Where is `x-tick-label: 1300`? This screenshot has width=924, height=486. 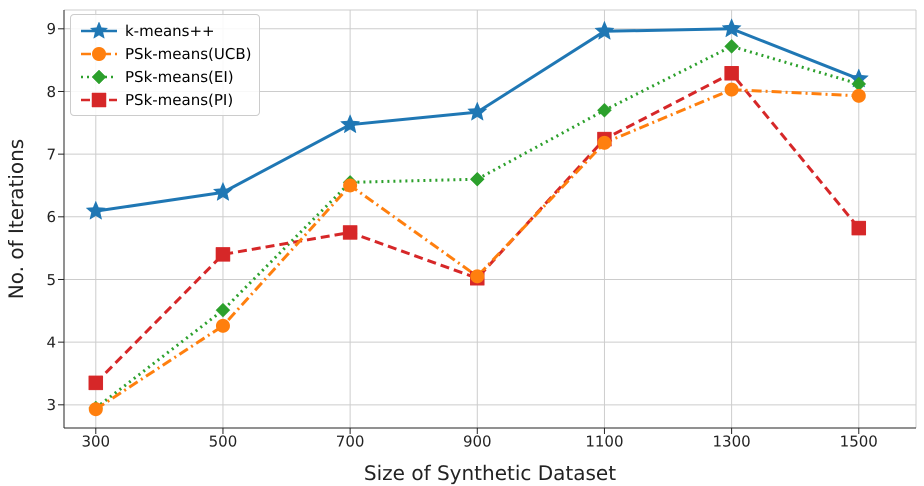 x-tick-label: 1300 is located at coordinates (731, 441).